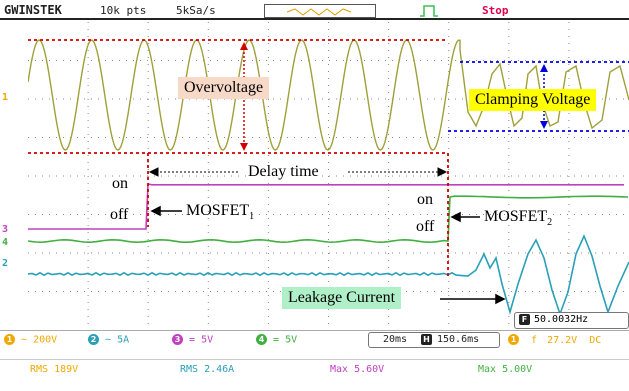 The height and width of the screenshot is (391, 629). I want to click on trigger-setting: 1 f 27.2V DC, so click(554, 340).